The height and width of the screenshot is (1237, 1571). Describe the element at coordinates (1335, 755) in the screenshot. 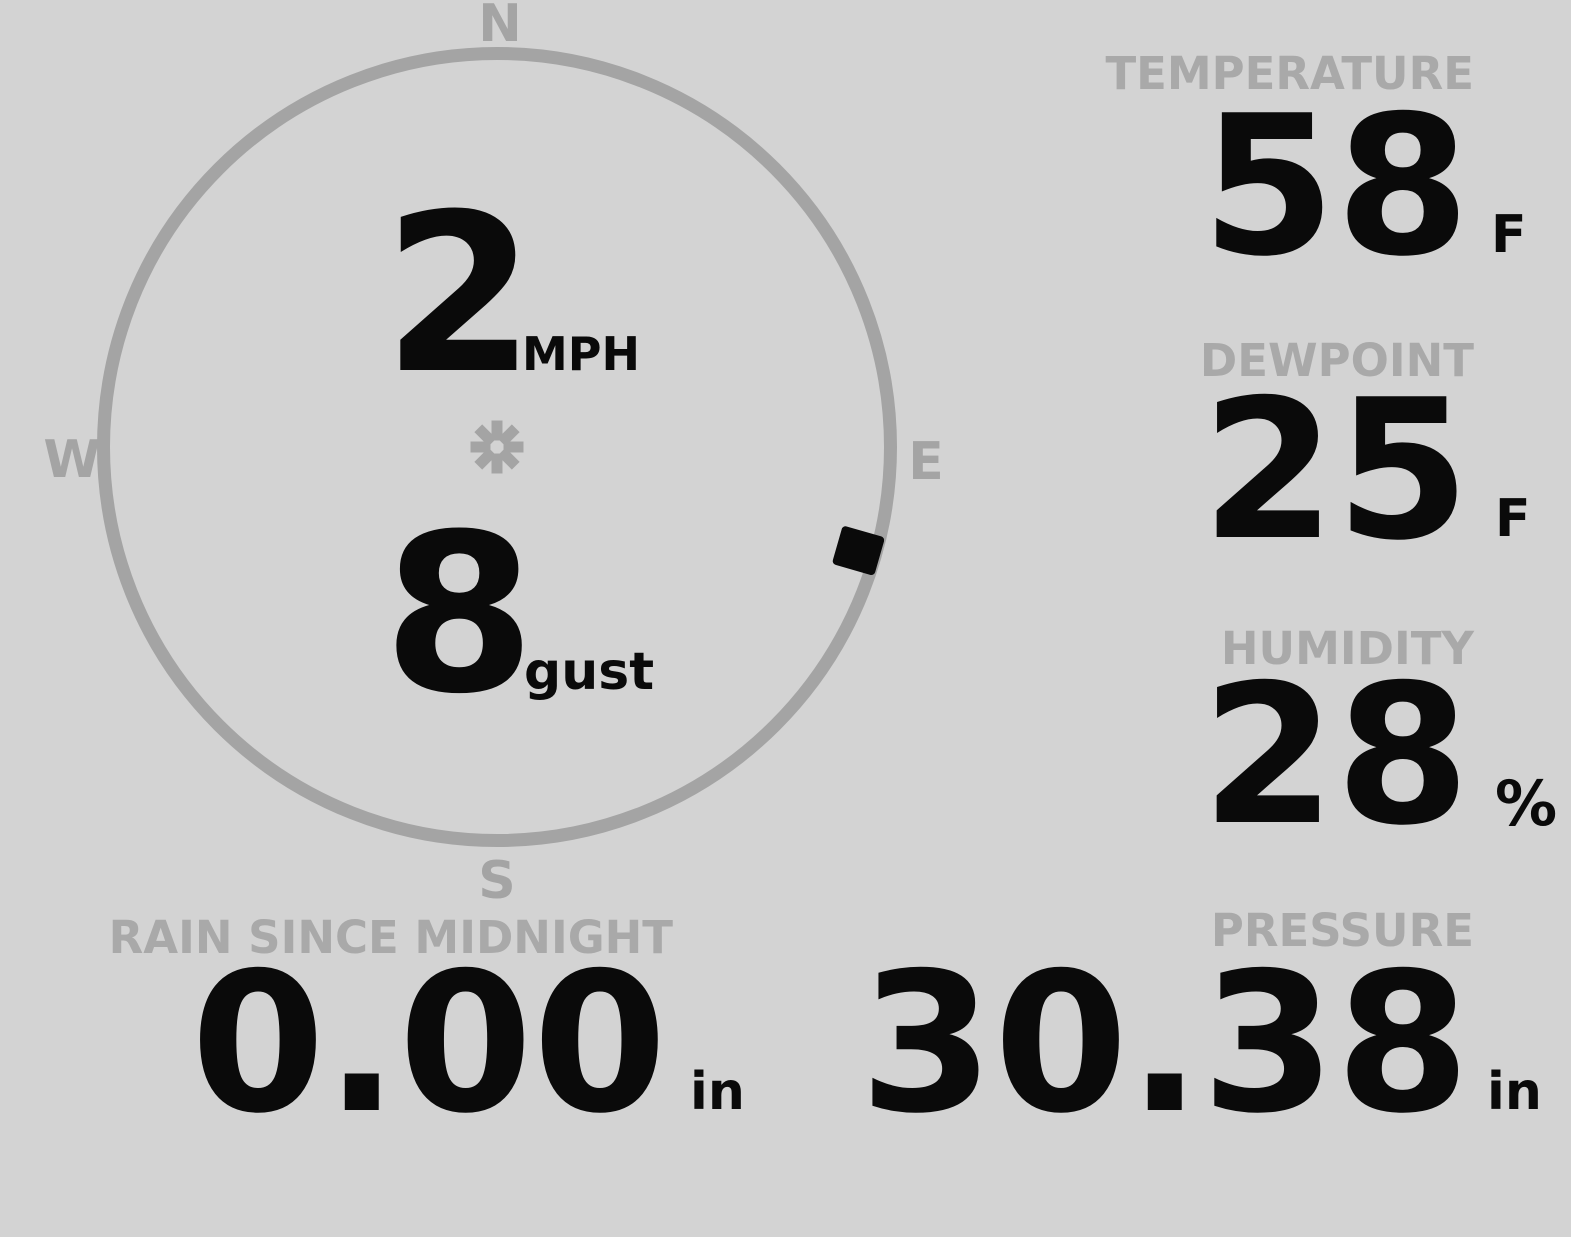

I see `humidity-value: 28` at that location.